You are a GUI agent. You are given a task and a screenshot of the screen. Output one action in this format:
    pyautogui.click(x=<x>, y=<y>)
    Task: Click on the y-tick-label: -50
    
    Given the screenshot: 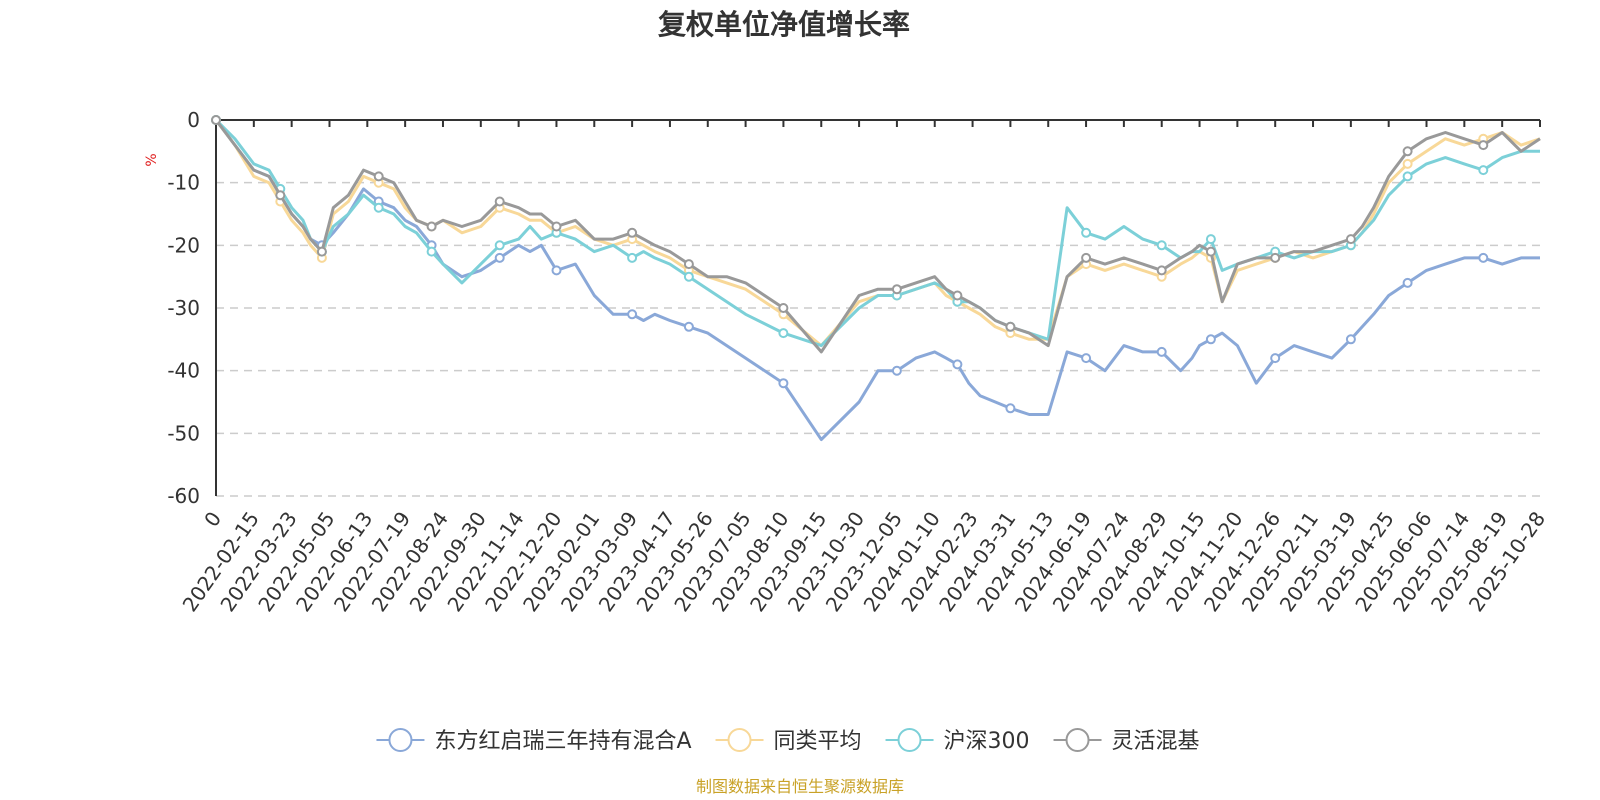 What is the action you would take?
    pyautogui.click(x=183, y=433)
    